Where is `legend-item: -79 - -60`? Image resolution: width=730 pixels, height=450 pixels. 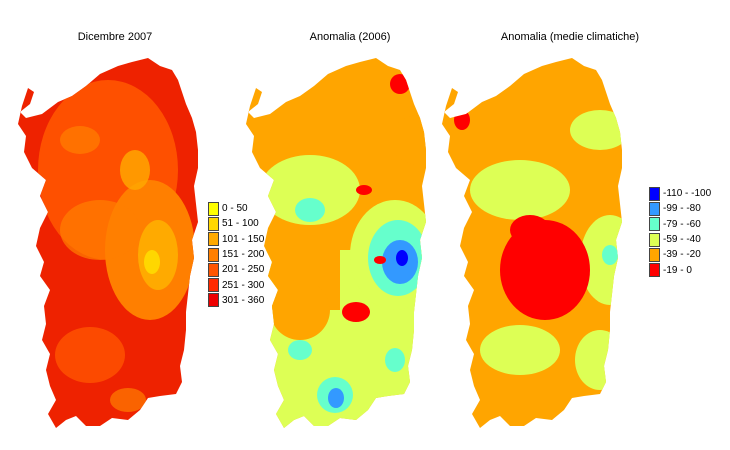
legend-item: -79 - -60 is located at coordinates (680, 224).